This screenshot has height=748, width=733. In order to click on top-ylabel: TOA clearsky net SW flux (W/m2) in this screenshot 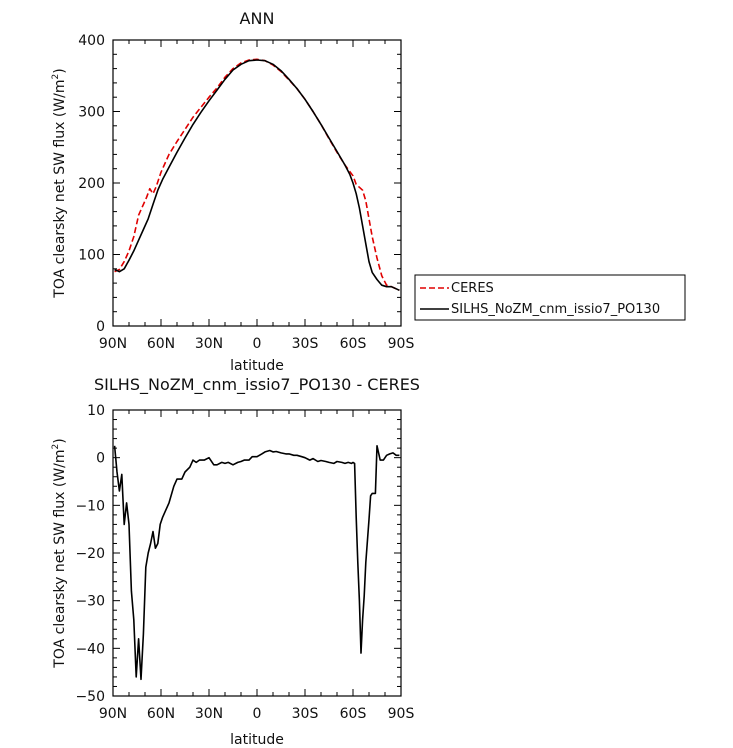, I will do `click(59, 183)`.